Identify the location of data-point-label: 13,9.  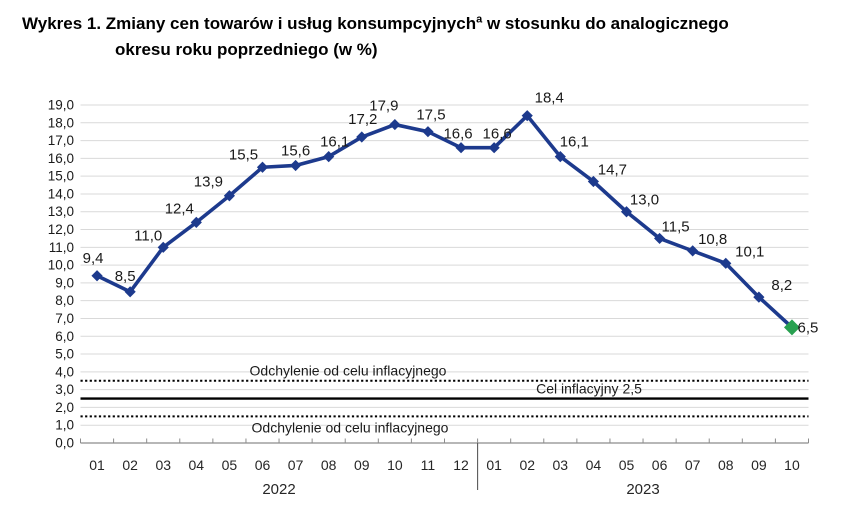
(208, 182).